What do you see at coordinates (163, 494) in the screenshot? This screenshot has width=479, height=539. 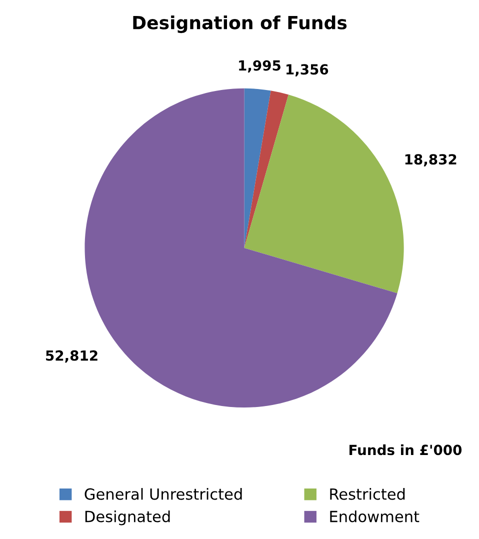 I see `legend-label: General Unrestricted` at bounding box center [163, 494].